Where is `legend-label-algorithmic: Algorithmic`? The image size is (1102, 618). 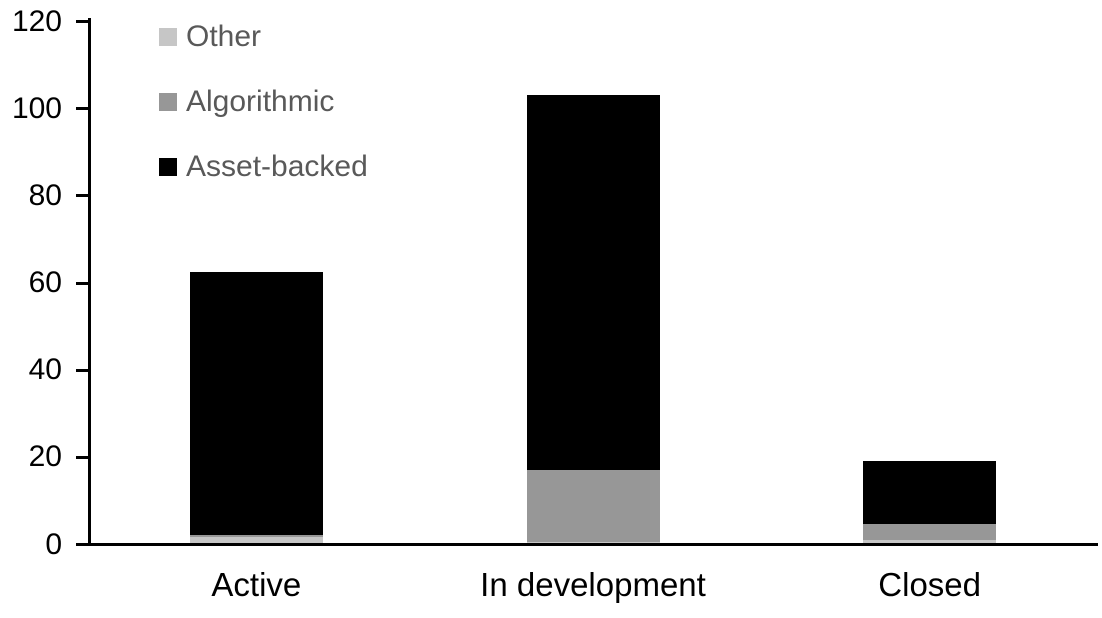
legend-label-algorithmic: Algorithmic is located at coordinates (260, 101).